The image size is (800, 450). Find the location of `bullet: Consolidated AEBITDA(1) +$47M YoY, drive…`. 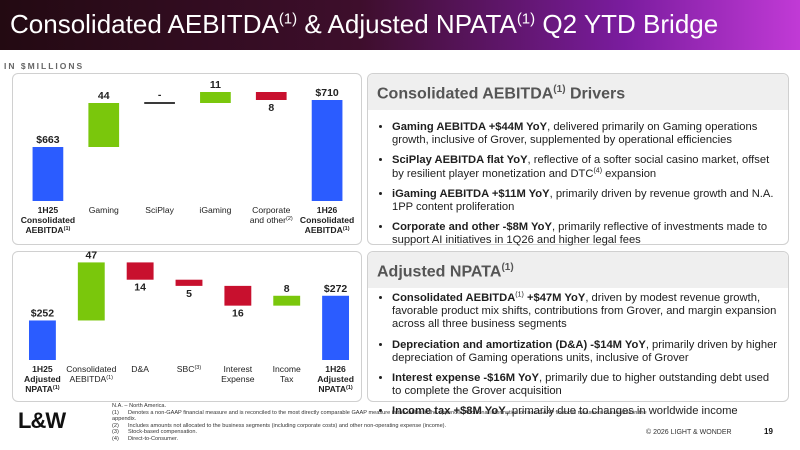

bullet: Consolidated AEBITDA(1) +$47M YoY, drive… is located at coordinates (586, 311).